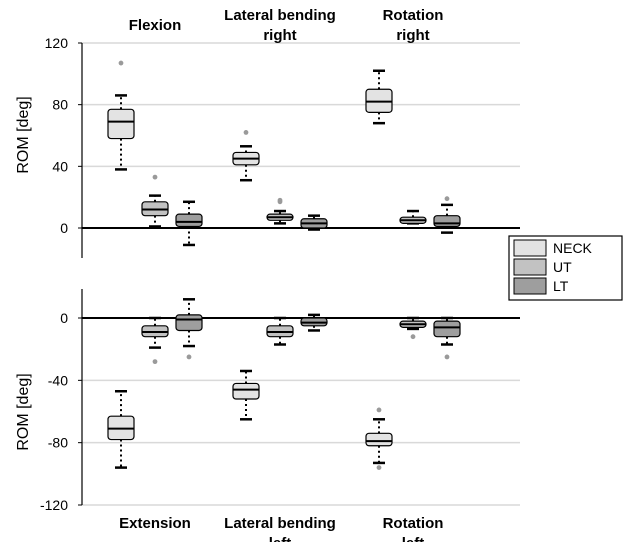 The height and width of the screenshot is (542, 630). What do you see at coordinates (54, 505) in the screenshot?
I see `y-tick-label: -120` at bounding box center [54, 505].